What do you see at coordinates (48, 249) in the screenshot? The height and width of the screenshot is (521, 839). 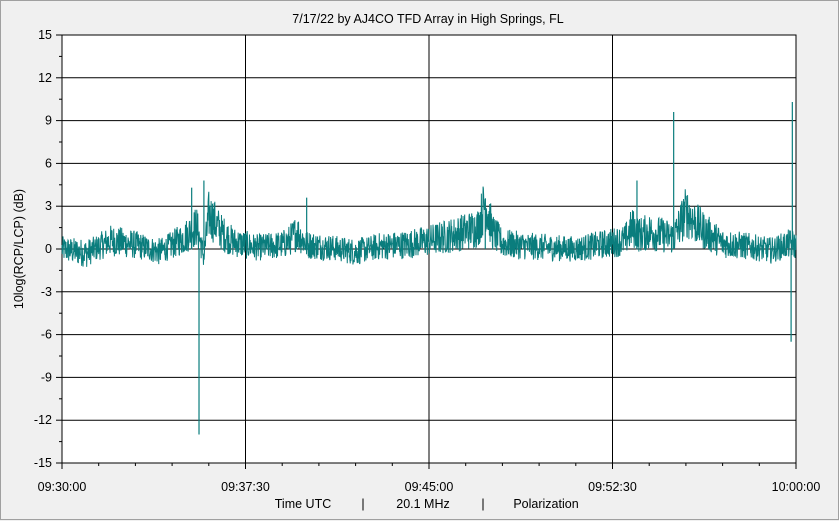 I see `y-tick-label: 0` at bounding box center [48, 249].